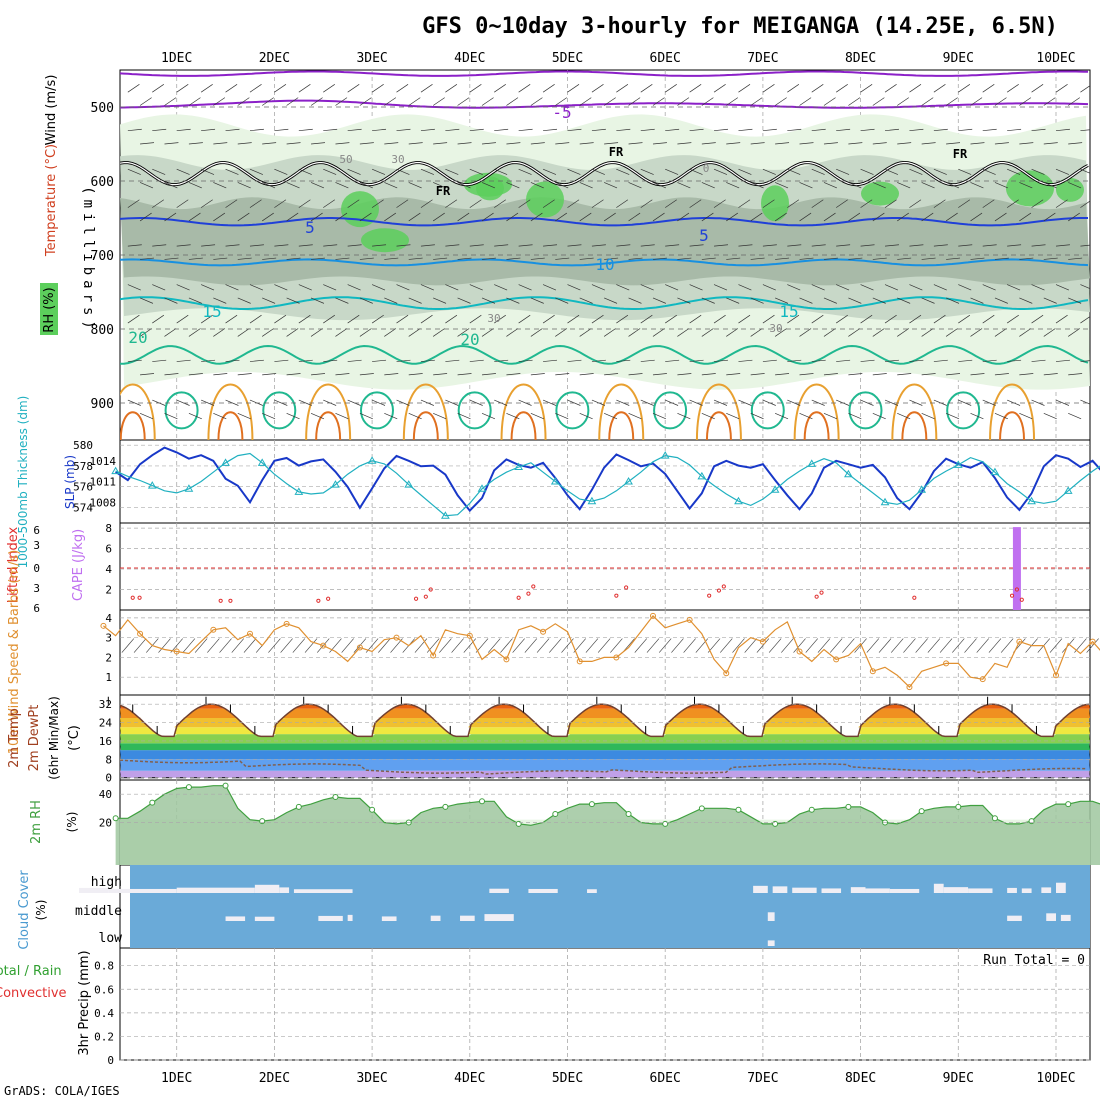 The height and width of the screenshot is (1100, 1100). I want to click on isotherm-20-loop, so click(963, 410).